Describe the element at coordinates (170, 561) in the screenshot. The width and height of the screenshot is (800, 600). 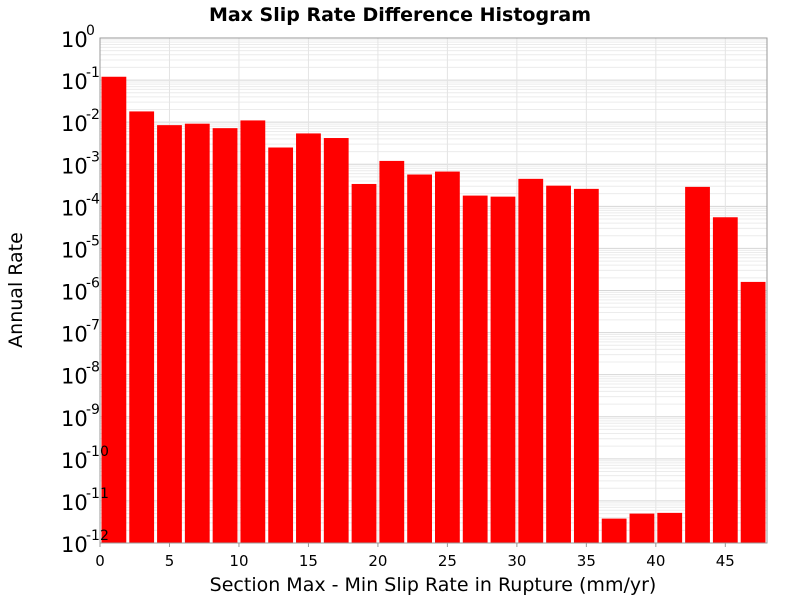
I see `x-tick-label: 5` at that location.